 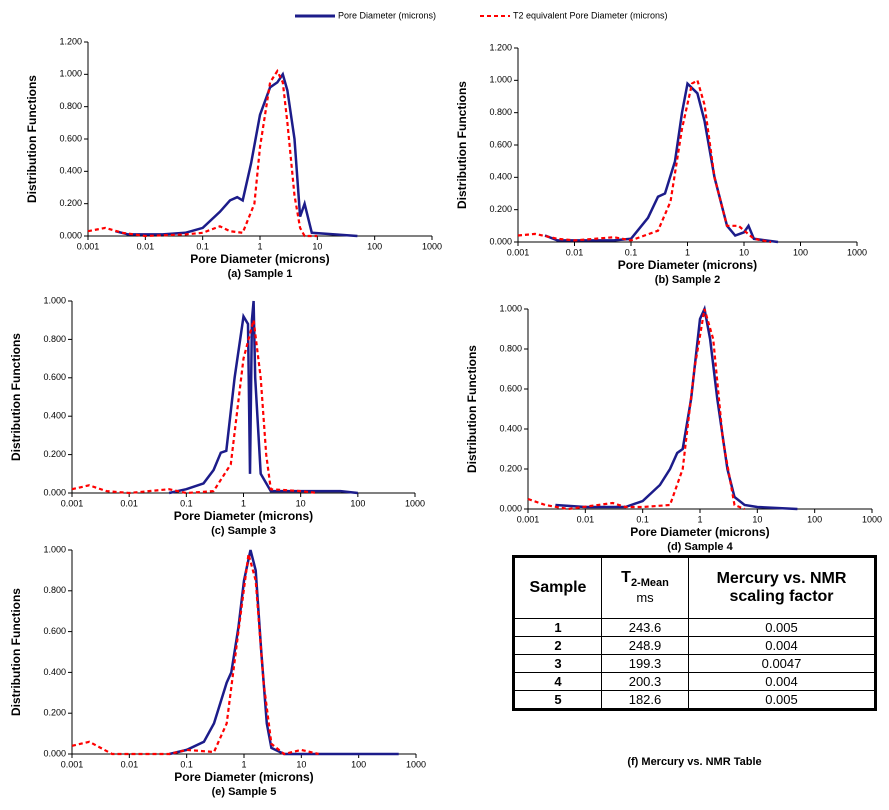 What do you see at coordinates (557, 645) in the screenshot?
I see `cell: 2` at bounding box center [557, 645].